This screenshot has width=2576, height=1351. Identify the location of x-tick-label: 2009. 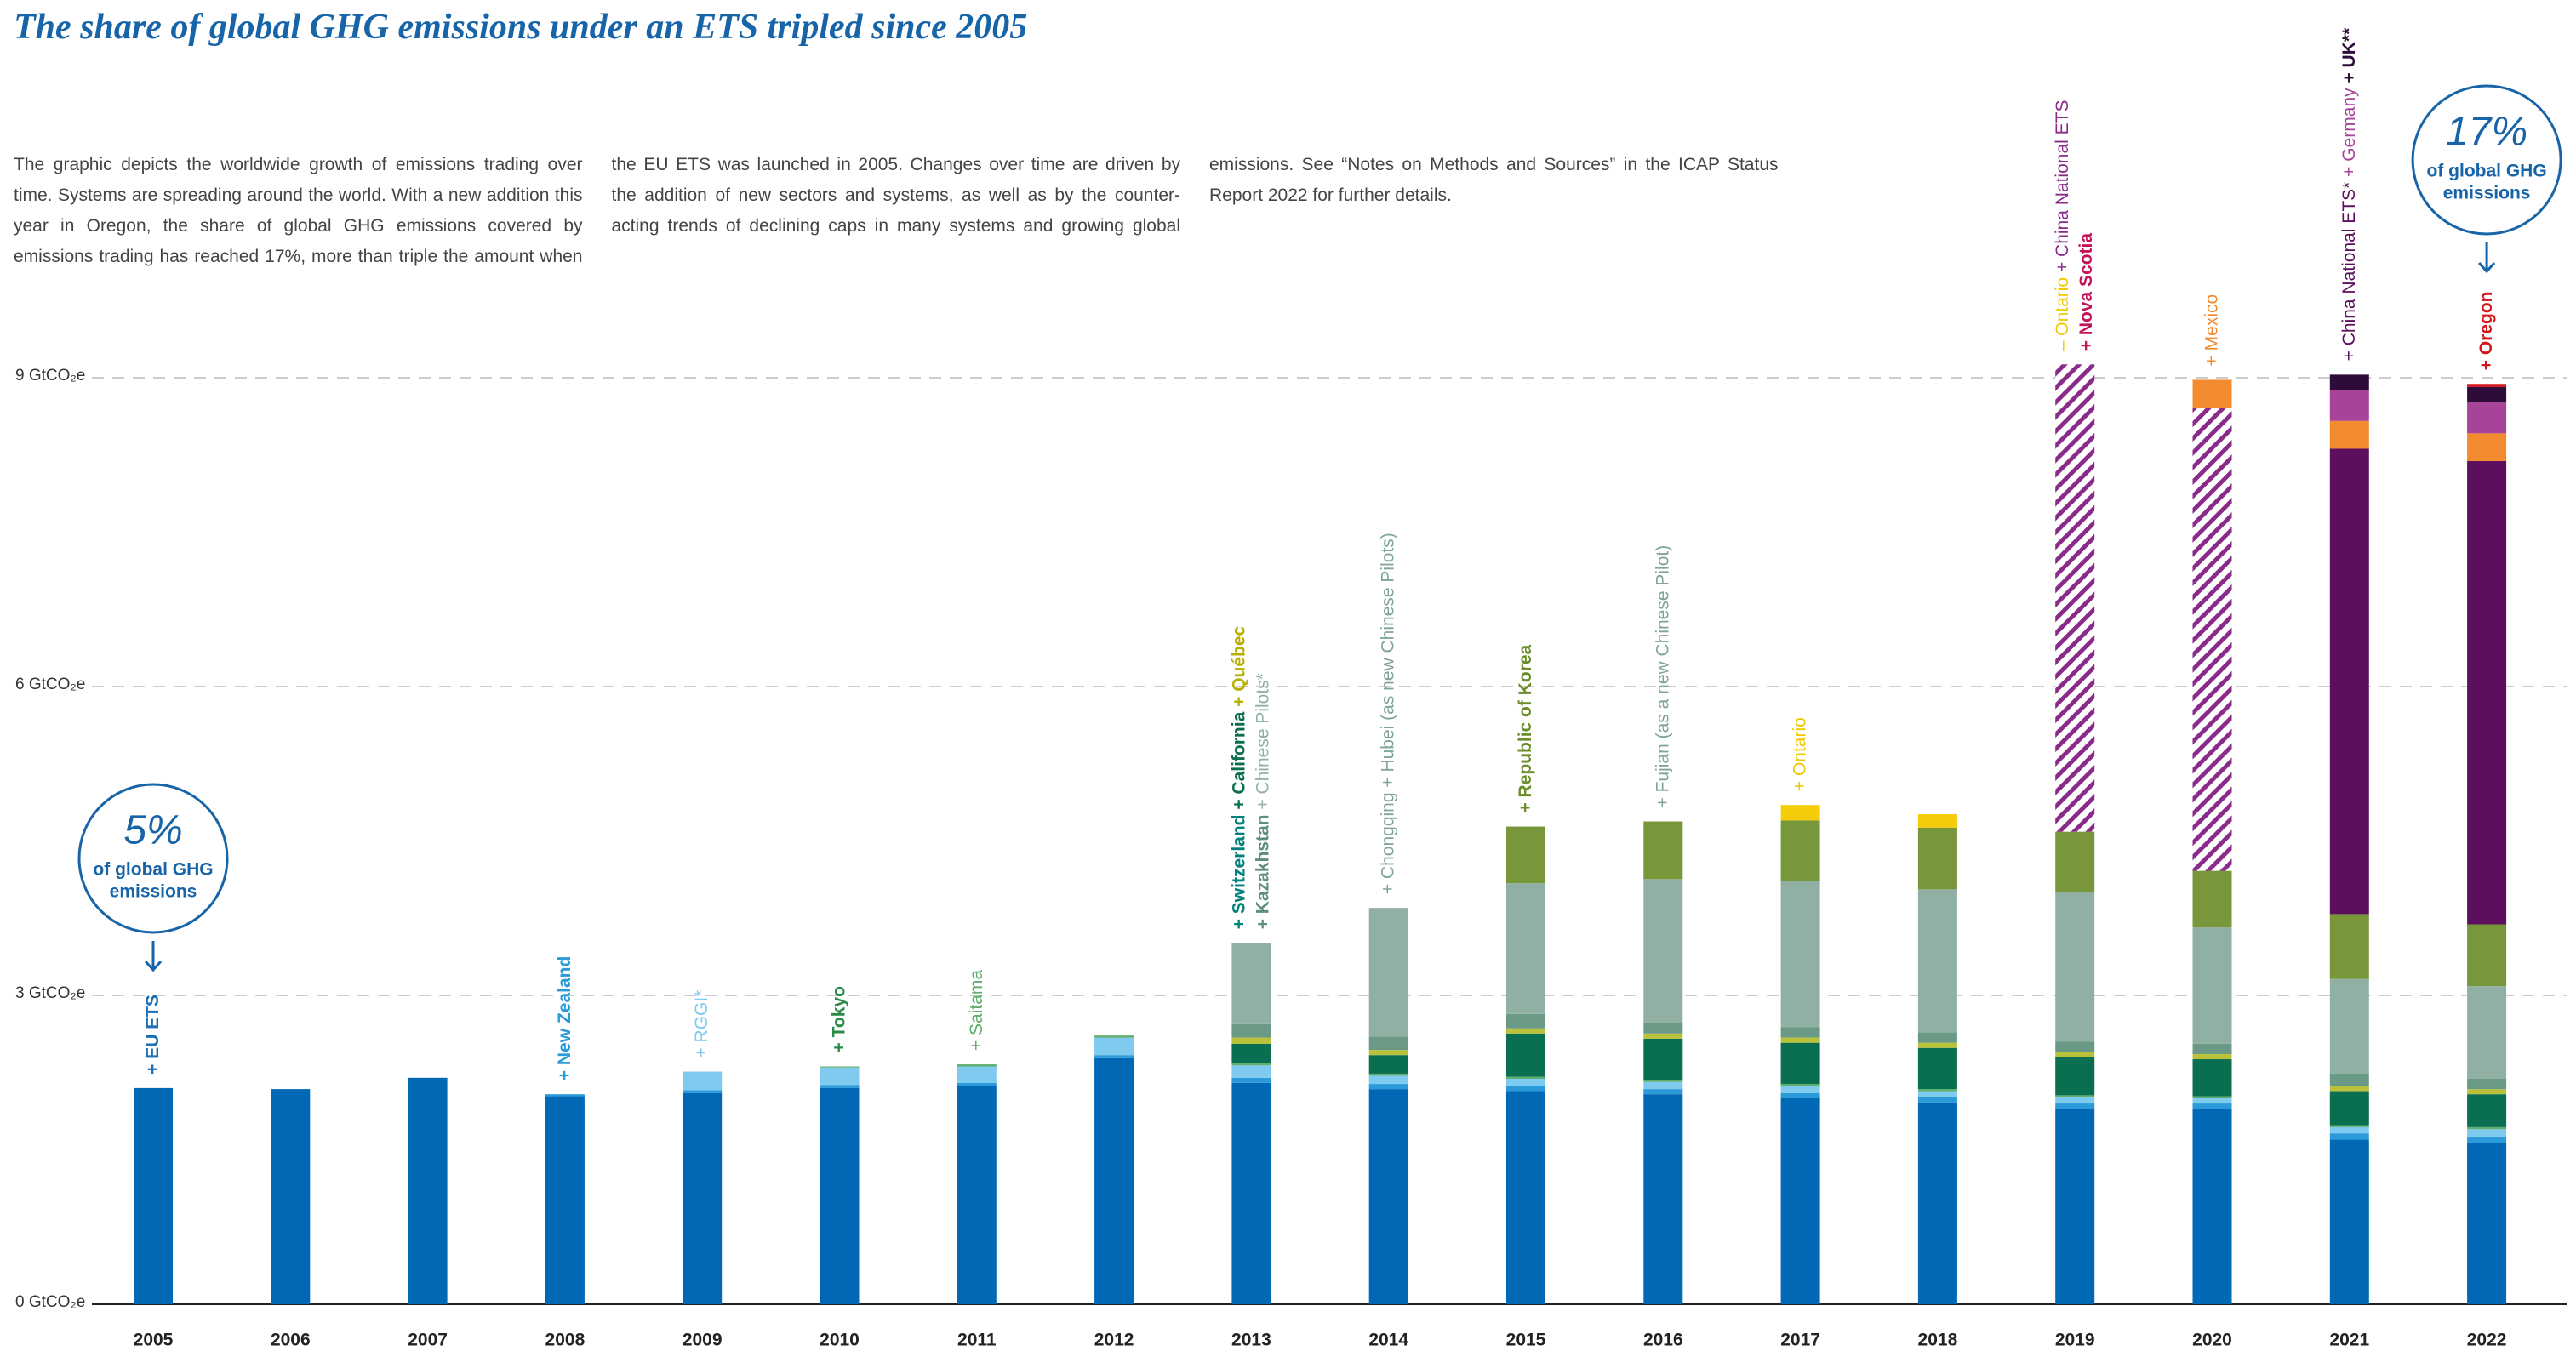
(703, 1340).